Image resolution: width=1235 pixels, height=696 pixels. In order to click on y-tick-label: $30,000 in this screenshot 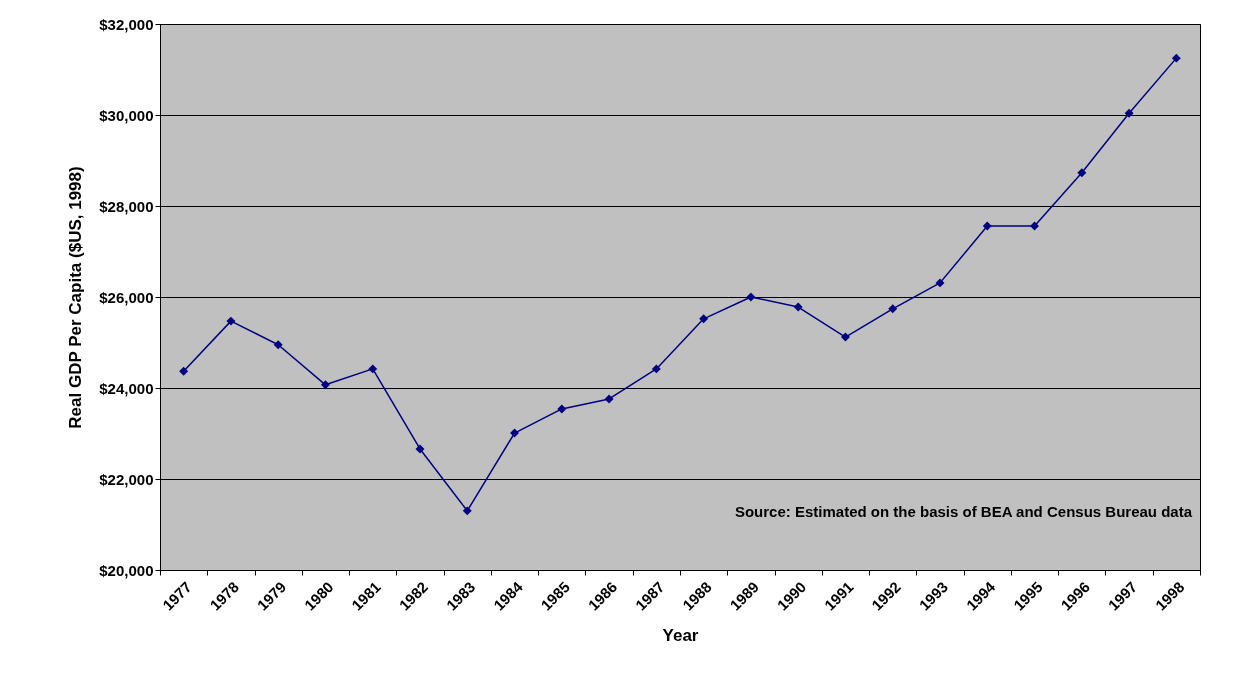, I will do `click(126, 115)`.